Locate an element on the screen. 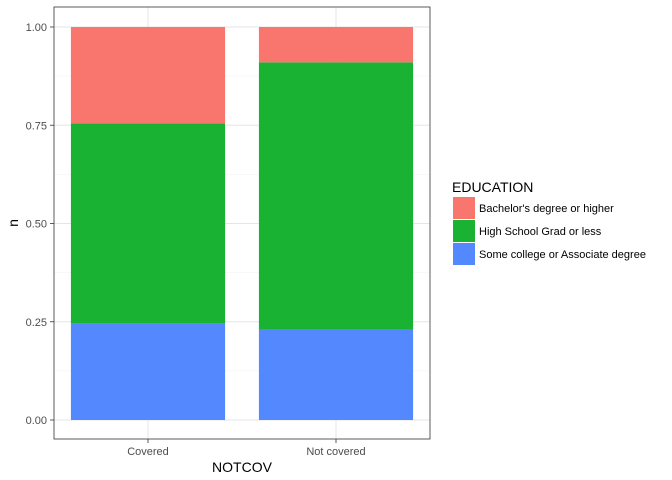 The height and width of the screenshot is (480, 672). y-axis: 0.00 0.25 0.50 0.75 1.00 is located at coordinates (40, 224).